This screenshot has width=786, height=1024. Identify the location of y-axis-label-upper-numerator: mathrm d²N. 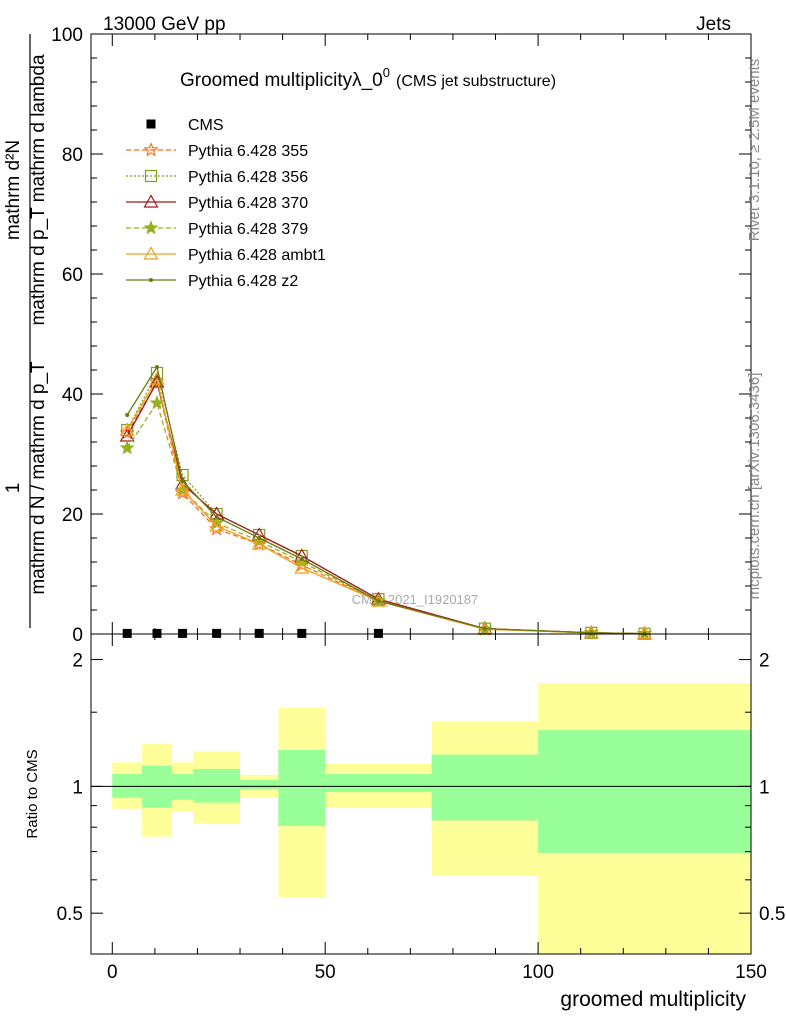
(13, 190).